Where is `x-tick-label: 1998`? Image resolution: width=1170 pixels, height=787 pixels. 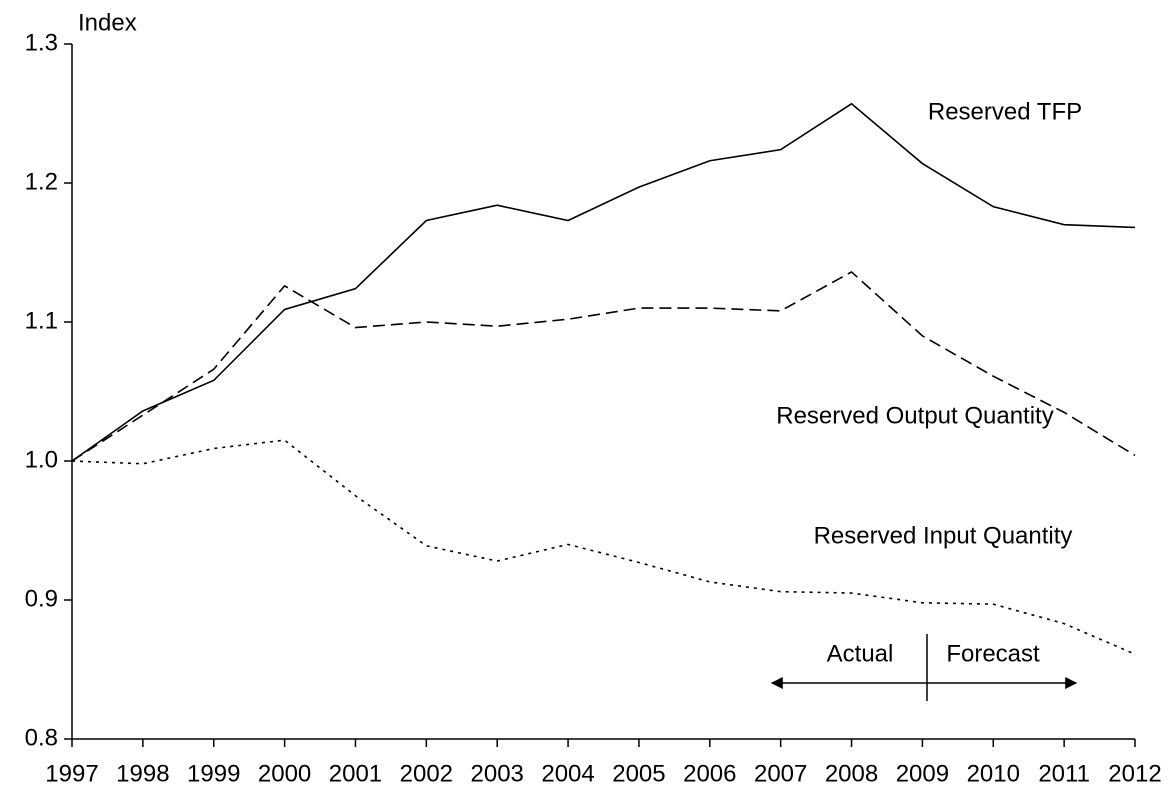
x-tick-label: 1998 is located at coordinates (142, 773).